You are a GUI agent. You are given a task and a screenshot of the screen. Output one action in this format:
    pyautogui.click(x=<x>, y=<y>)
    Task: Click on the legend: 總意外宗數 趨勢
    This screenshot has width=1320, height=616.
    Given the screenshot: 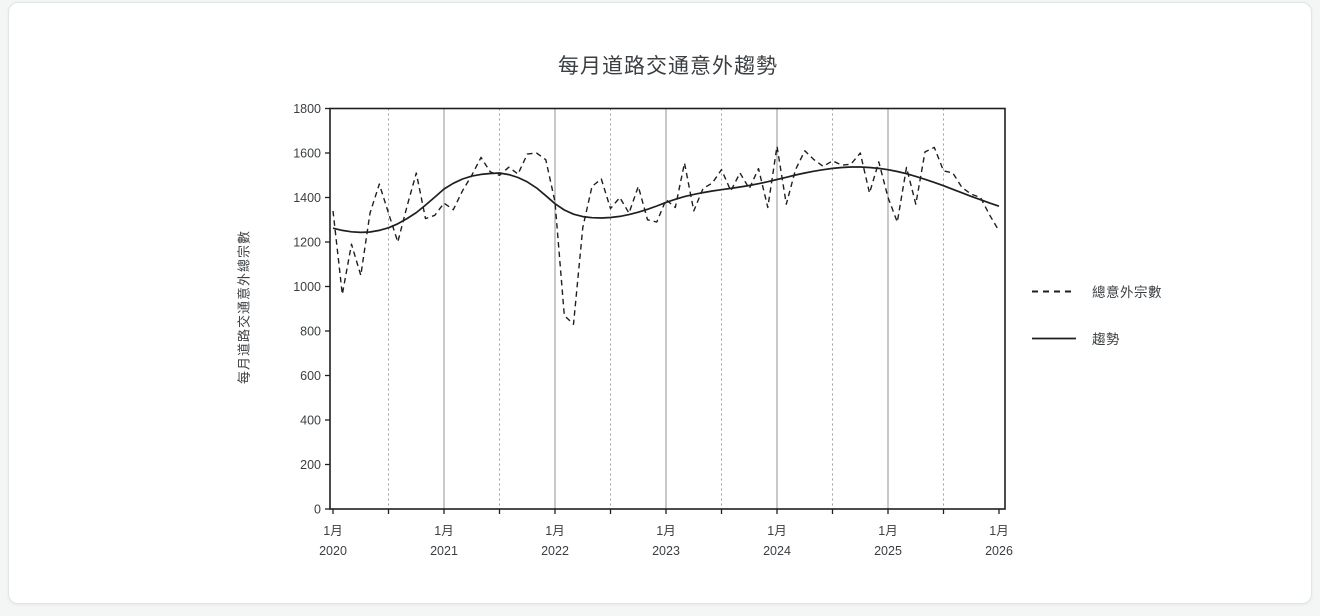 What is the action you would take?
    pyautogui.click(x=1097, y=326)
    